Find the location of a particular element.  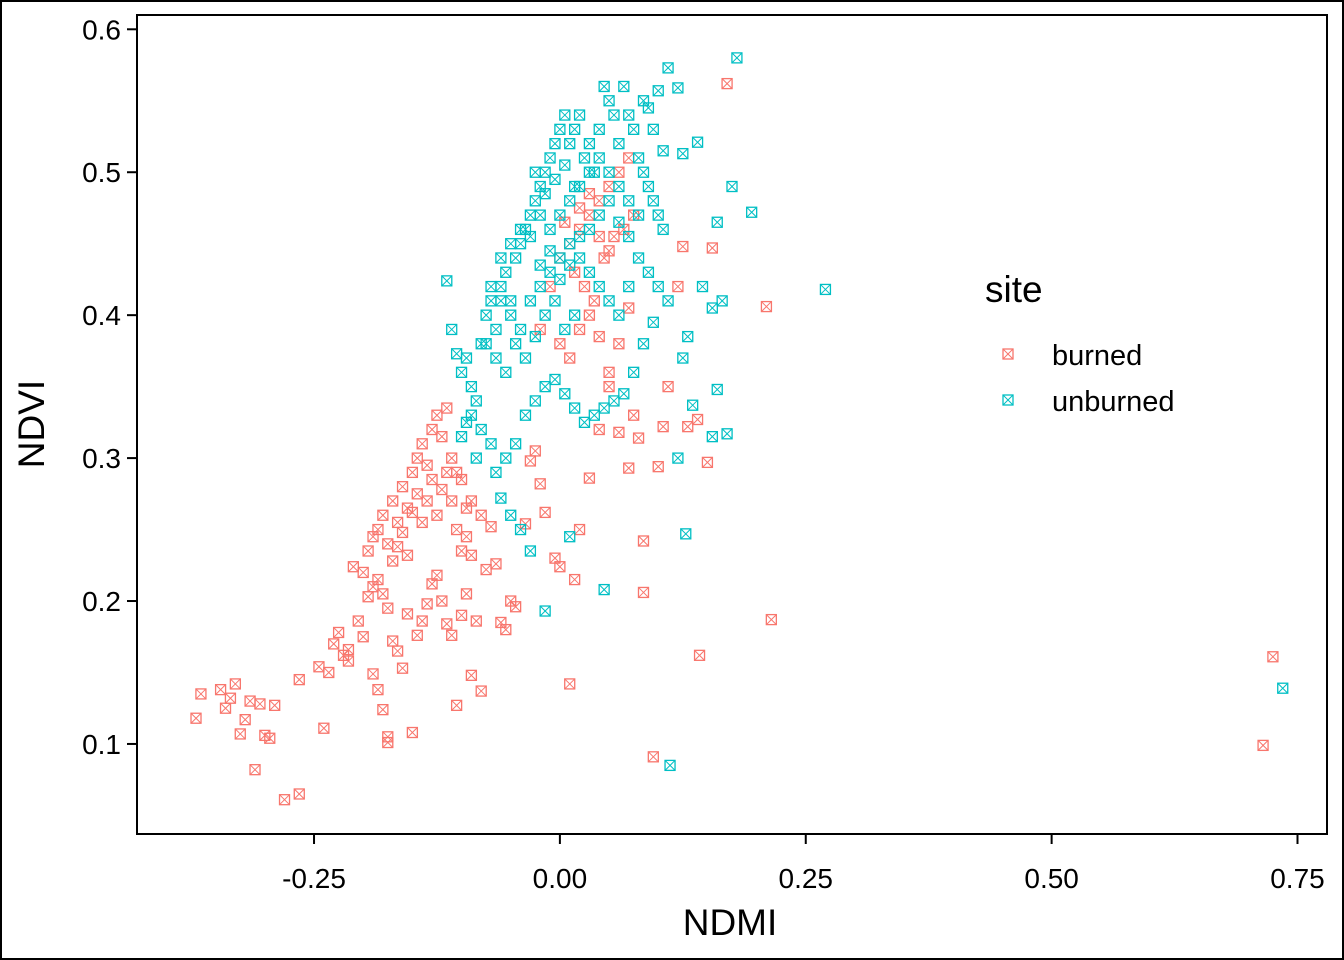

legend-key-burned is located at coordinates (1008, 354).